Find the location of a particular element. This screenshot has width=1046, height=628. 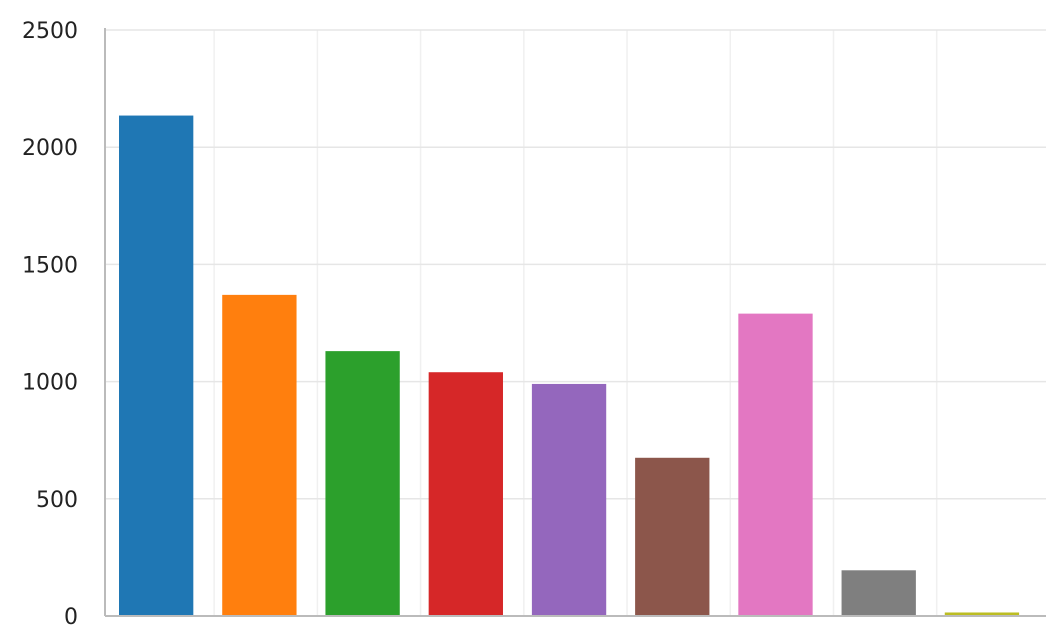

y-axis-ticks: 0 500 1000 1500 2000 2500 is located at coordinates (50, 323).